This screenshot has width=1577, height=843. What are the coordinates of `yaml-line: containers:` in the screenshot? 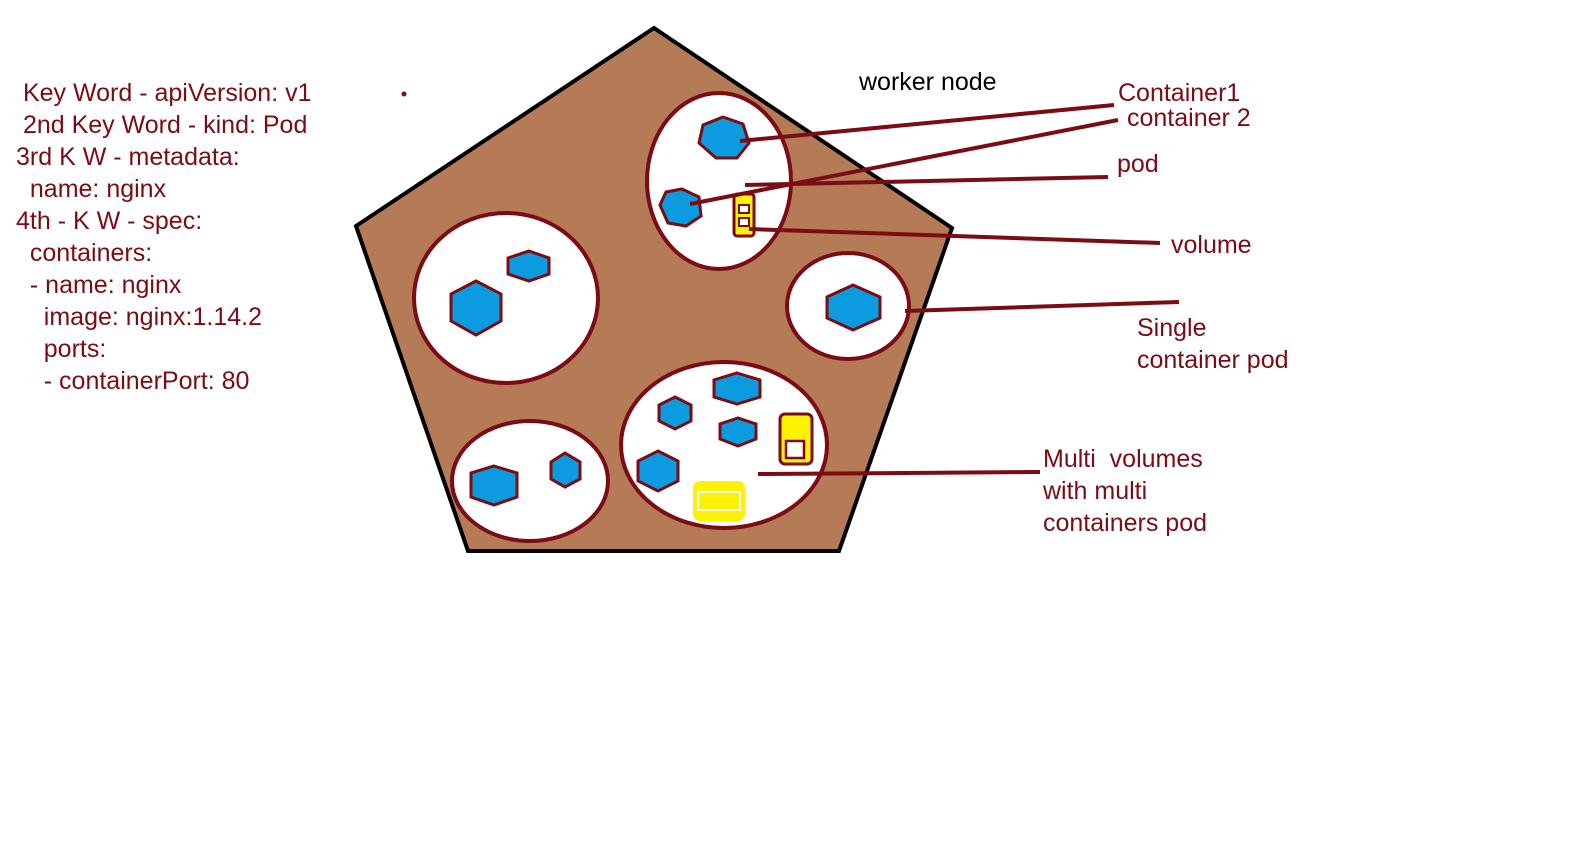 It's located at (84, 253).